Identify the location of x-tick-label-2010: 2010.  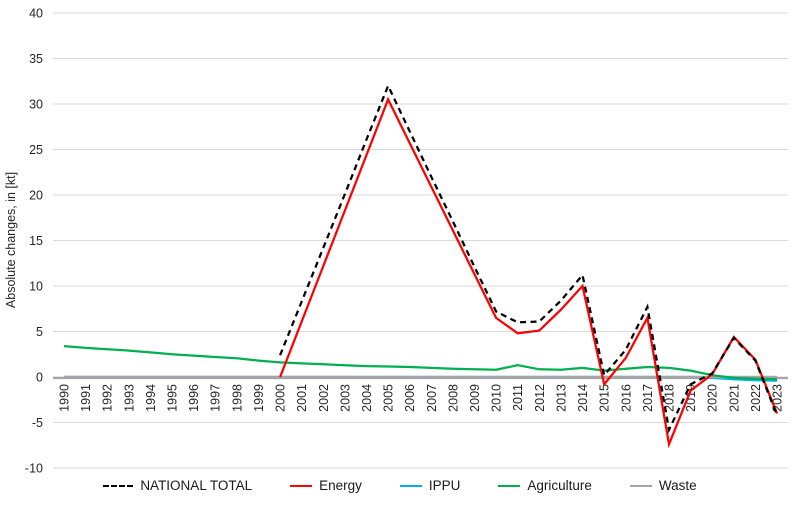
(497, 398).